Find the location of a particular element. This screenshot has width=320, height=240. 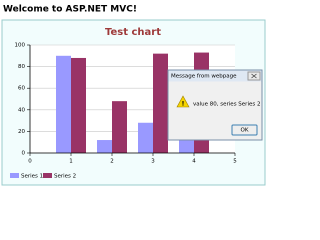

close-icon is located at coordinates (254, 76).